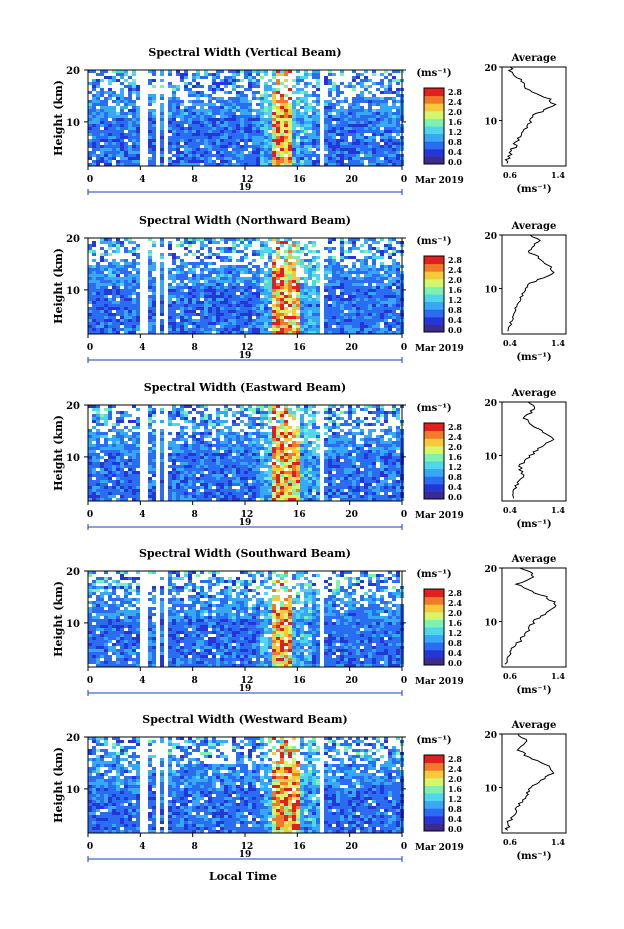 Image resolution: width=624 pixels, height=929 pixels. I want to click on xtick-label: 12, so click(247, 348).